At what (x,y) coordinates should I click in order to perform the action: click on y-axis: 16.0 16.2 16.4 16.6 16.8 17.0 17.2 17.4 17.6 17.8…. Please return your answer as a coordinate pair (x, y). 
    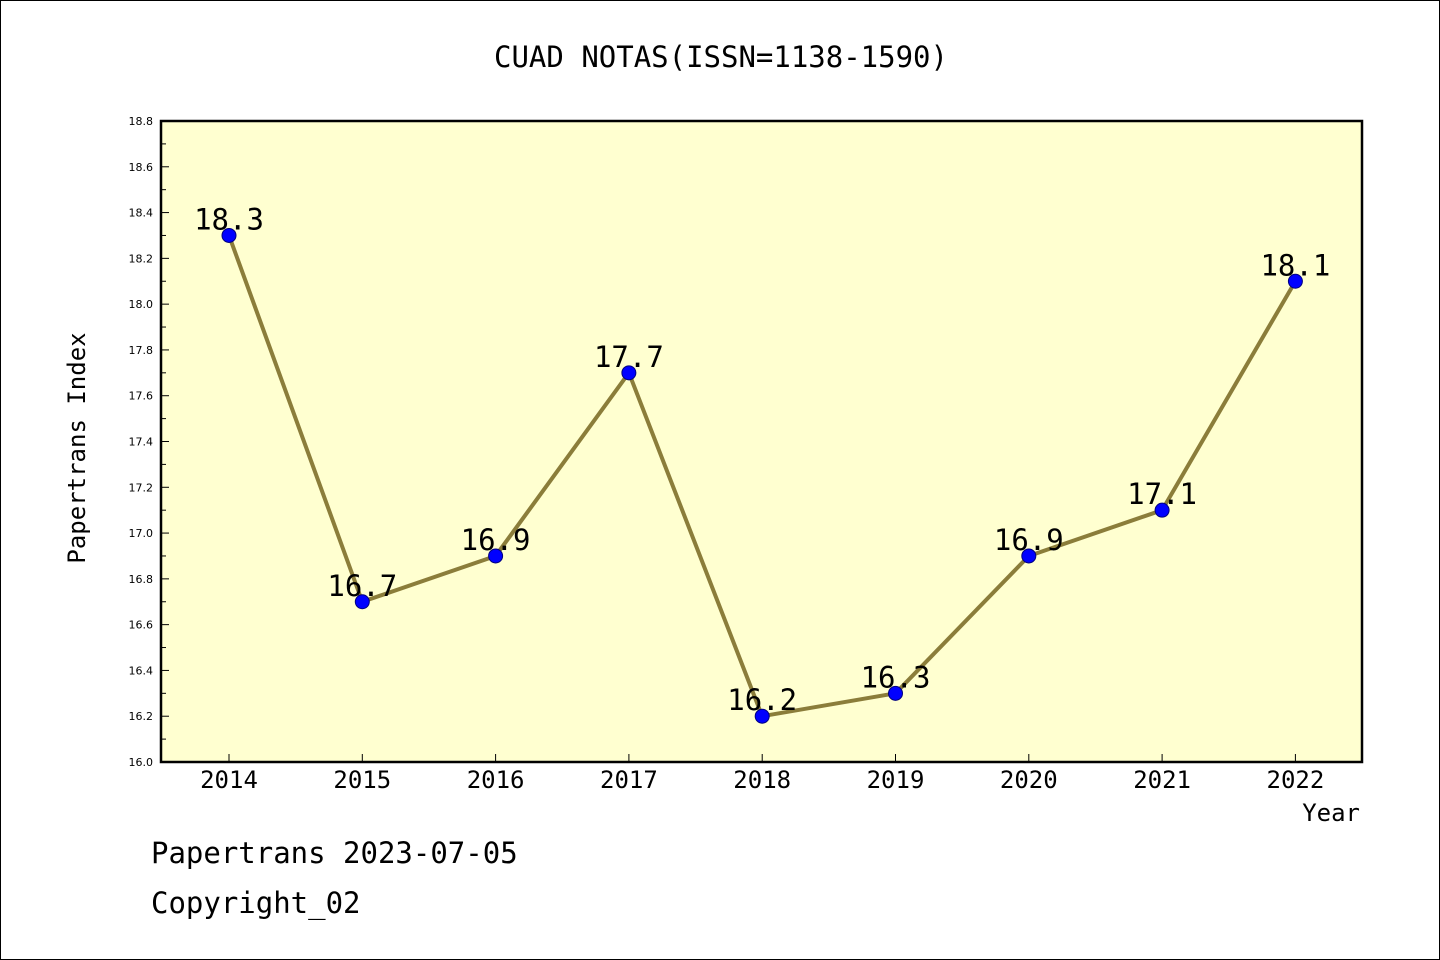
    Looking at the image, I should click on (149, 442).